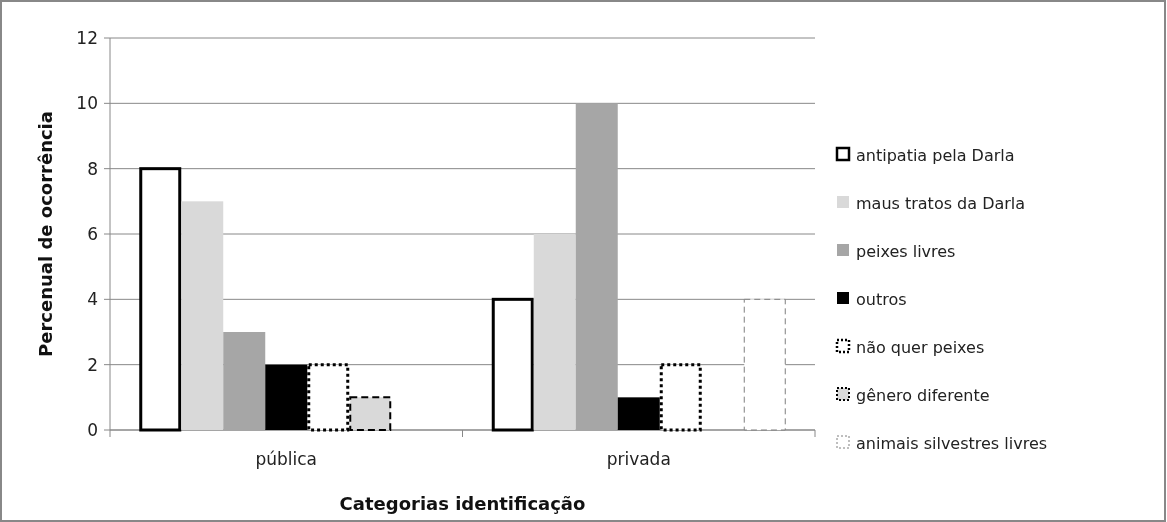  What do you see at coordinates (920, 347) in the screenshot?
I see `legend-label: não quer peixes` at bounding box center [920, 347].